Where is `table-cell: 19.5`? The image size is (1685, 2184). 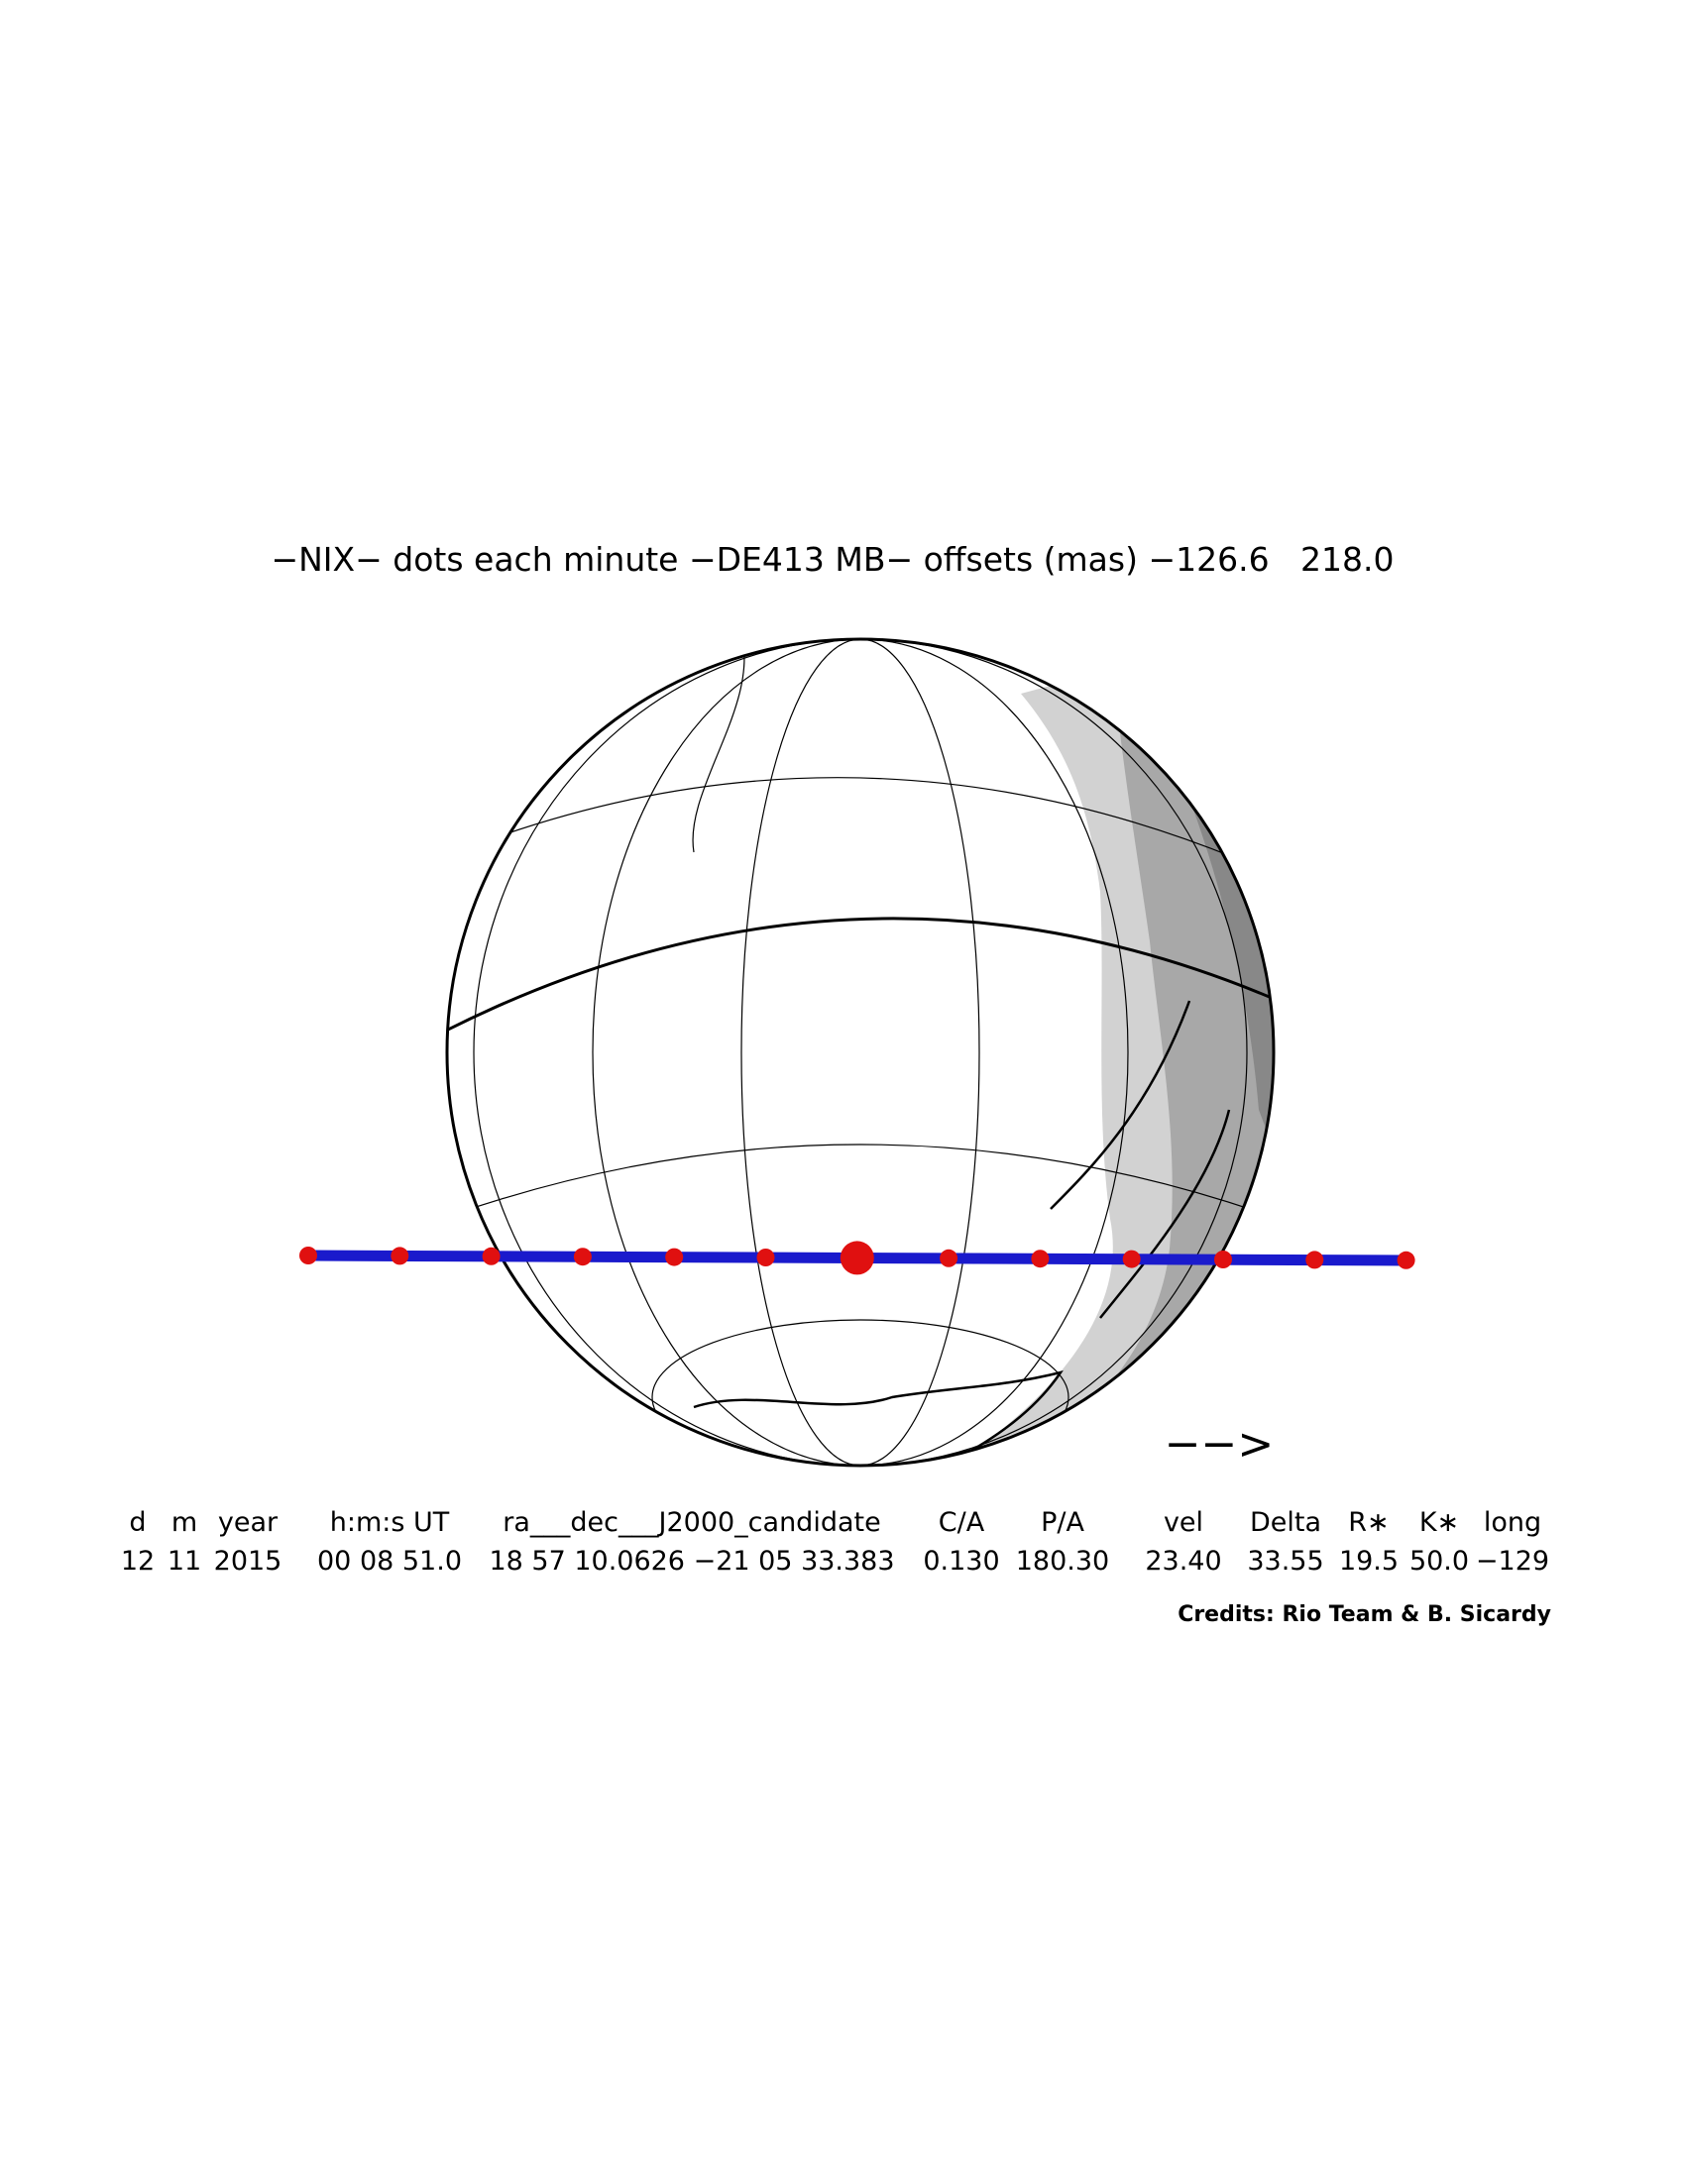
table-cell: 19.5 is located at coordinates (1369, 1561).